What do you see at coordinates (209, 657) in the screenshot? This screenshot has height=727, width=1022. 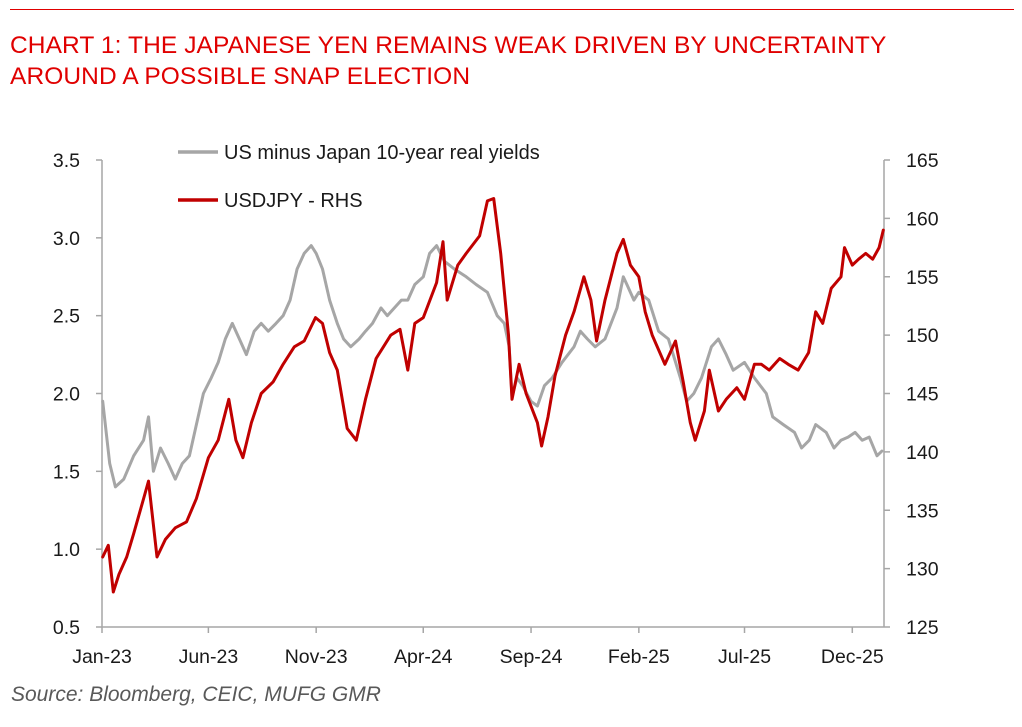 I see `x-tick-label: Jun-23` at bounding box center [209, 657].